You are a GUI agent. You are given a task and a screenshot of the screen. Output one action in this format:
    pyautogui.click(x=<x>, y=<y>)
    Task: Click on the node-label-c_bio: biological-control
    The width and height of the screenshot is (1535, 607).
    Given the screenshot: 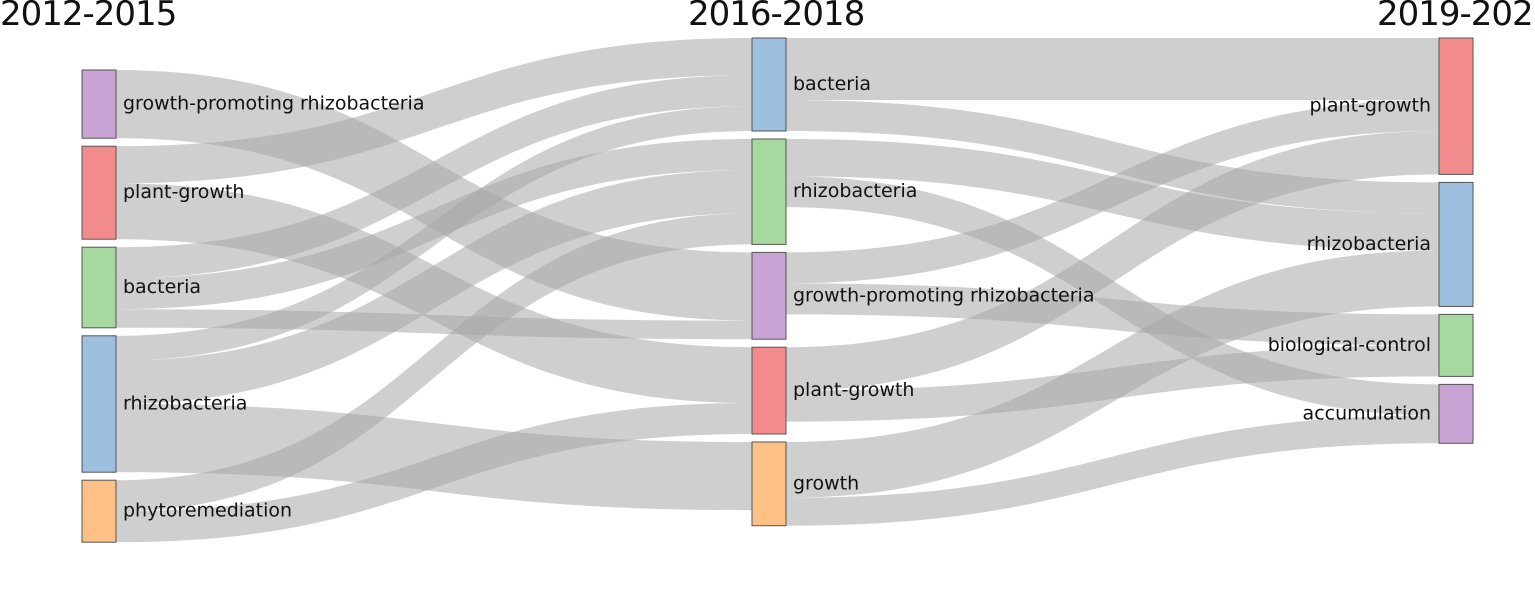 What is the action you would take?
    pyautogui.click(x=1349, y=345)
    